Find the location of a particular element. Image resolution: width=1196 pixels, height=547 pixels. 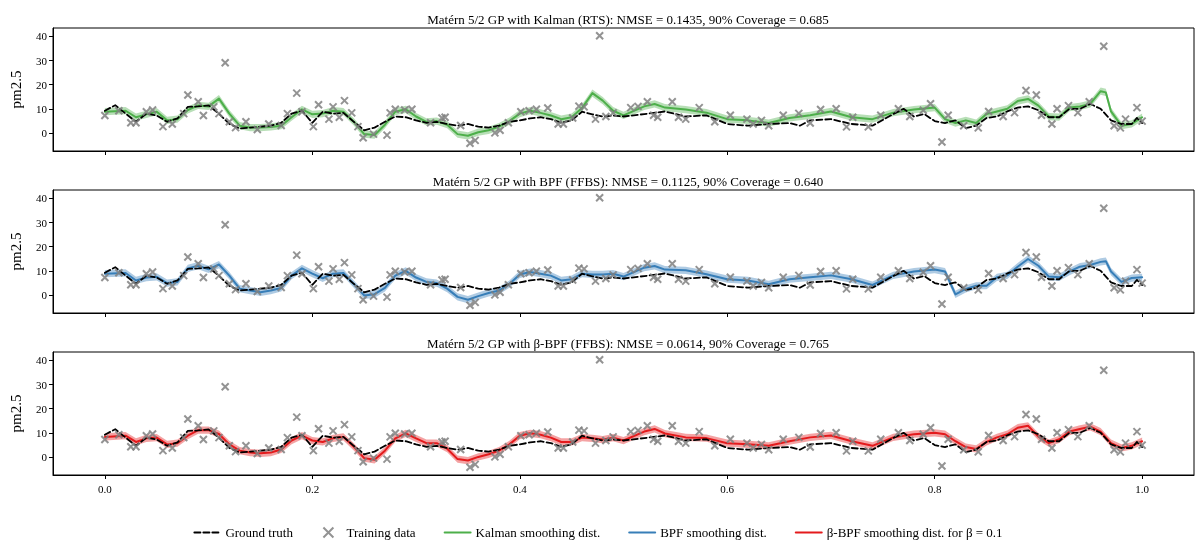

chart-title: Matérn 5/2 GP with β-BPF (FFBS): NMSE = 0.0614, 90% Coverage = 0.765 is located at coordinates (628, 343).